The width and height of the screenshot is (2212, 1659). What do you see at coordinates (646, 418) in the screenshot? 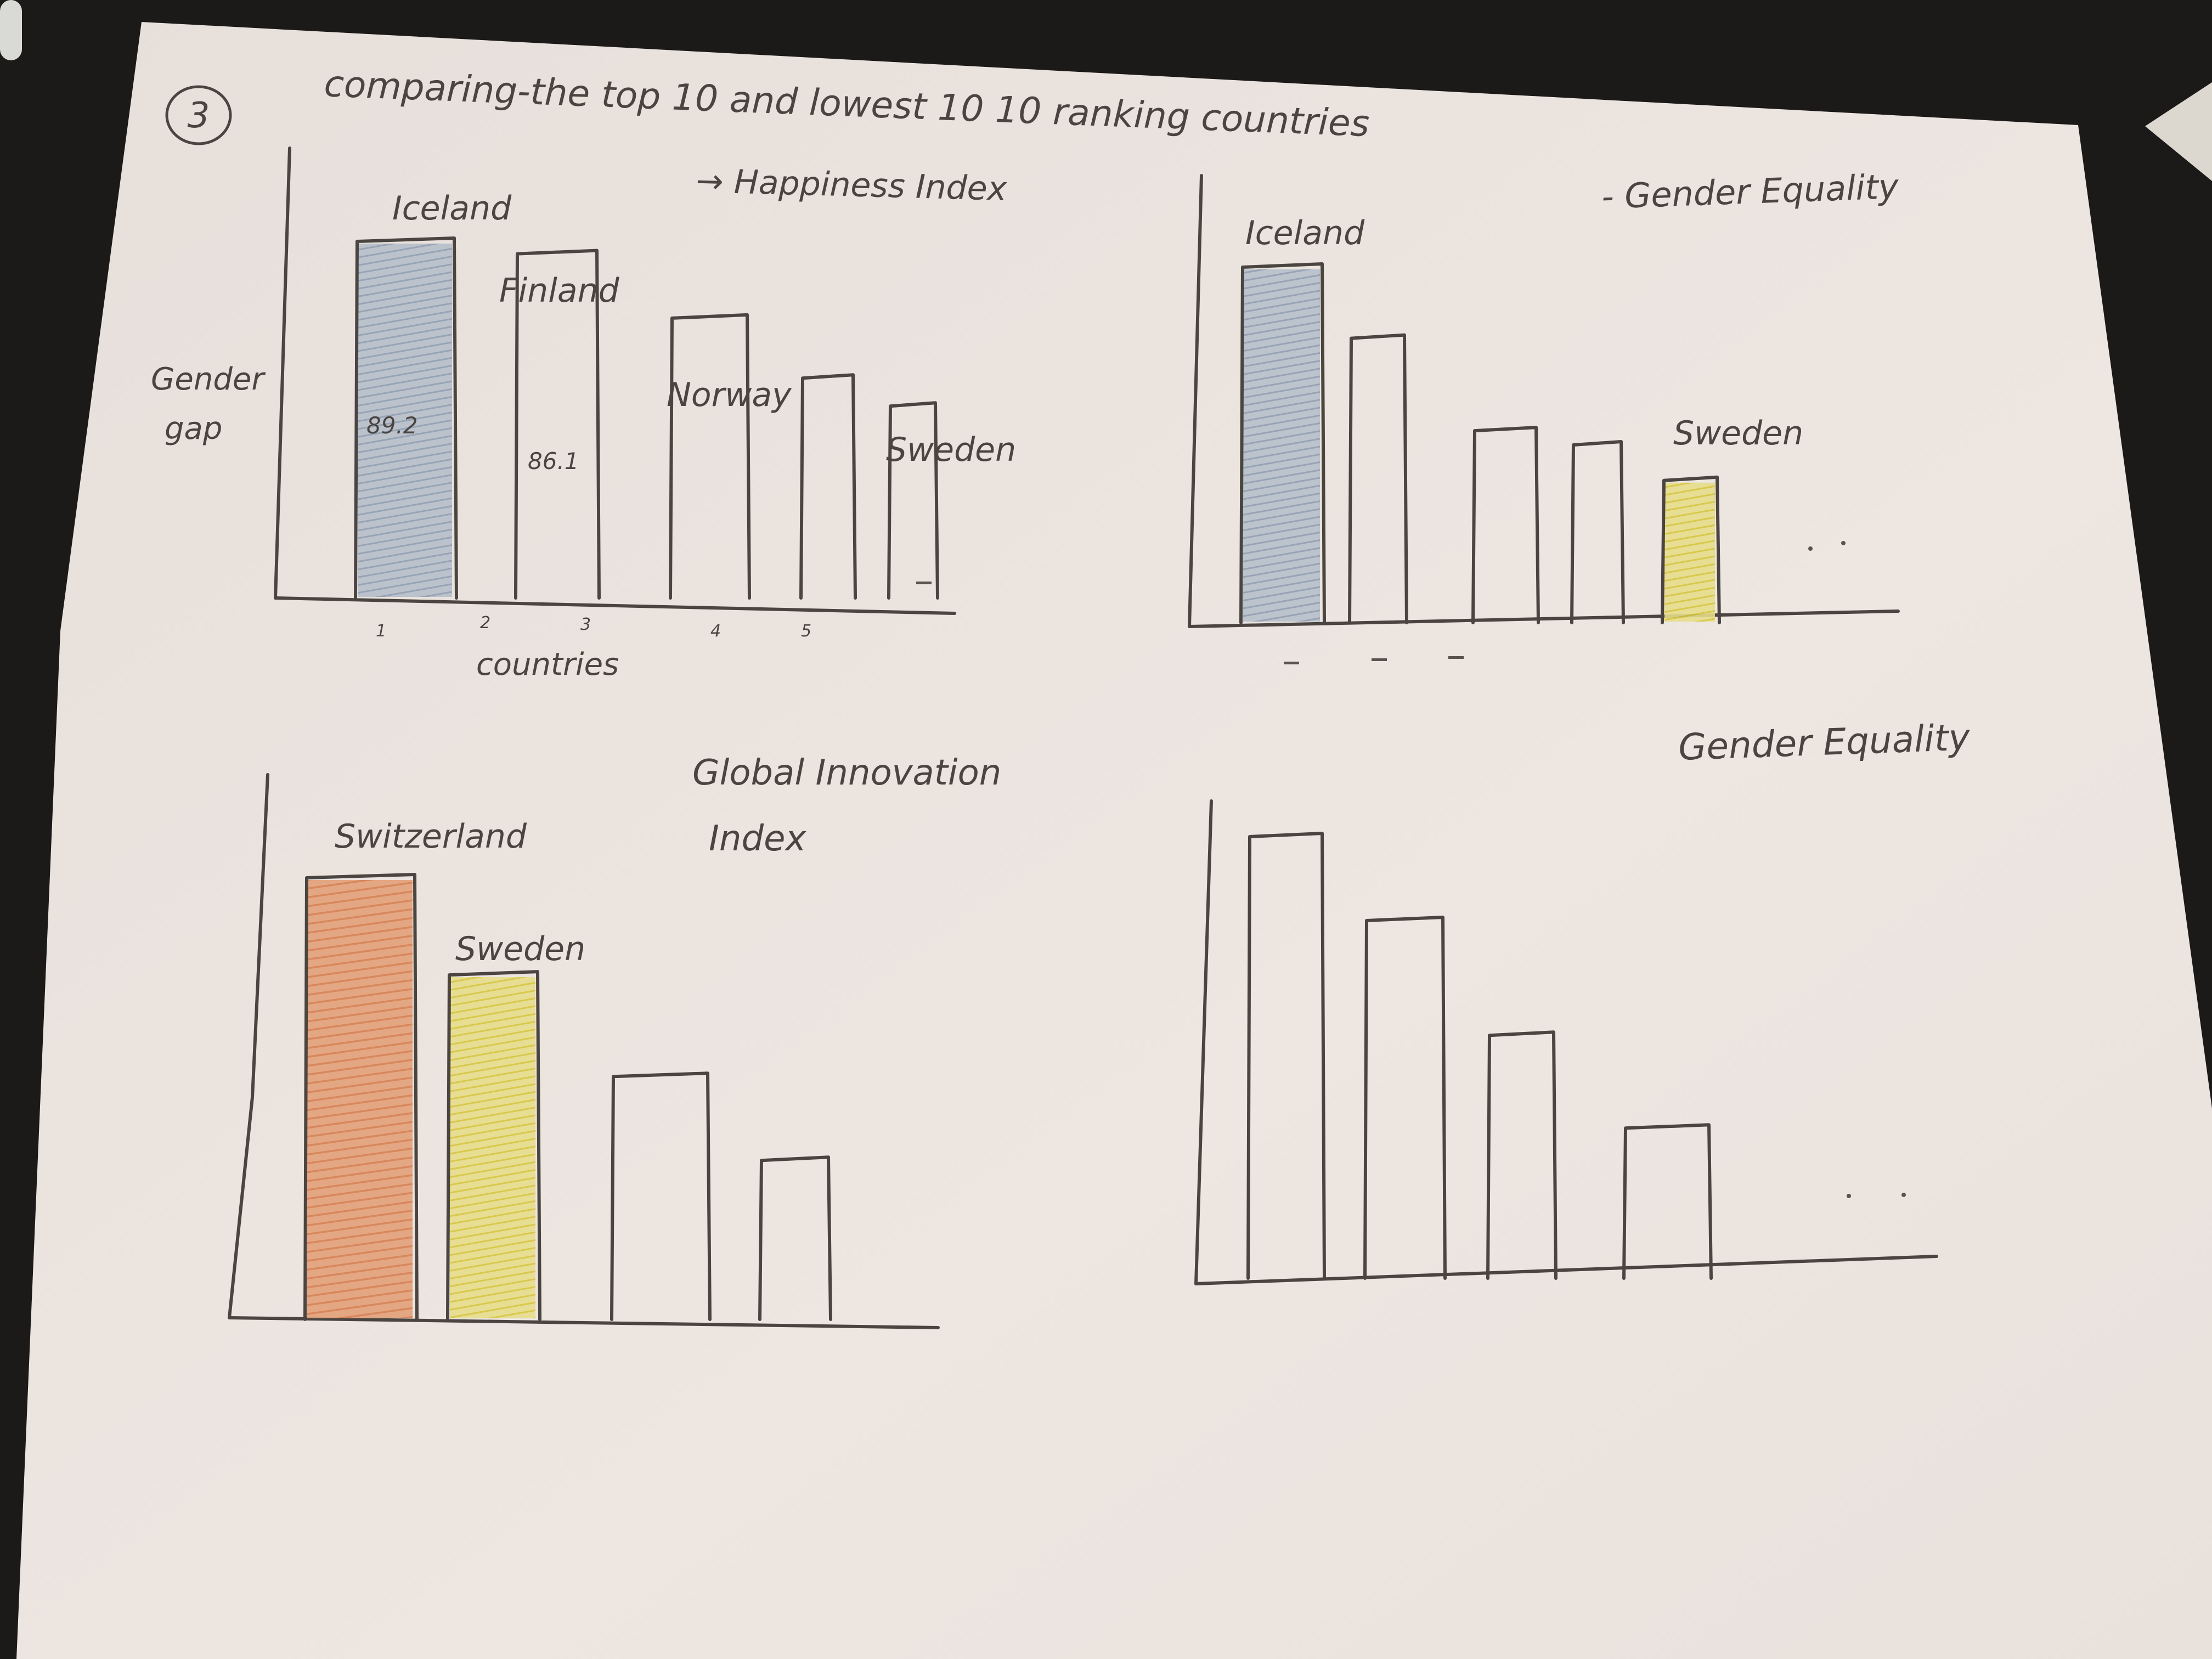
I see `happiness-bars` at bounding box center [646, 418].